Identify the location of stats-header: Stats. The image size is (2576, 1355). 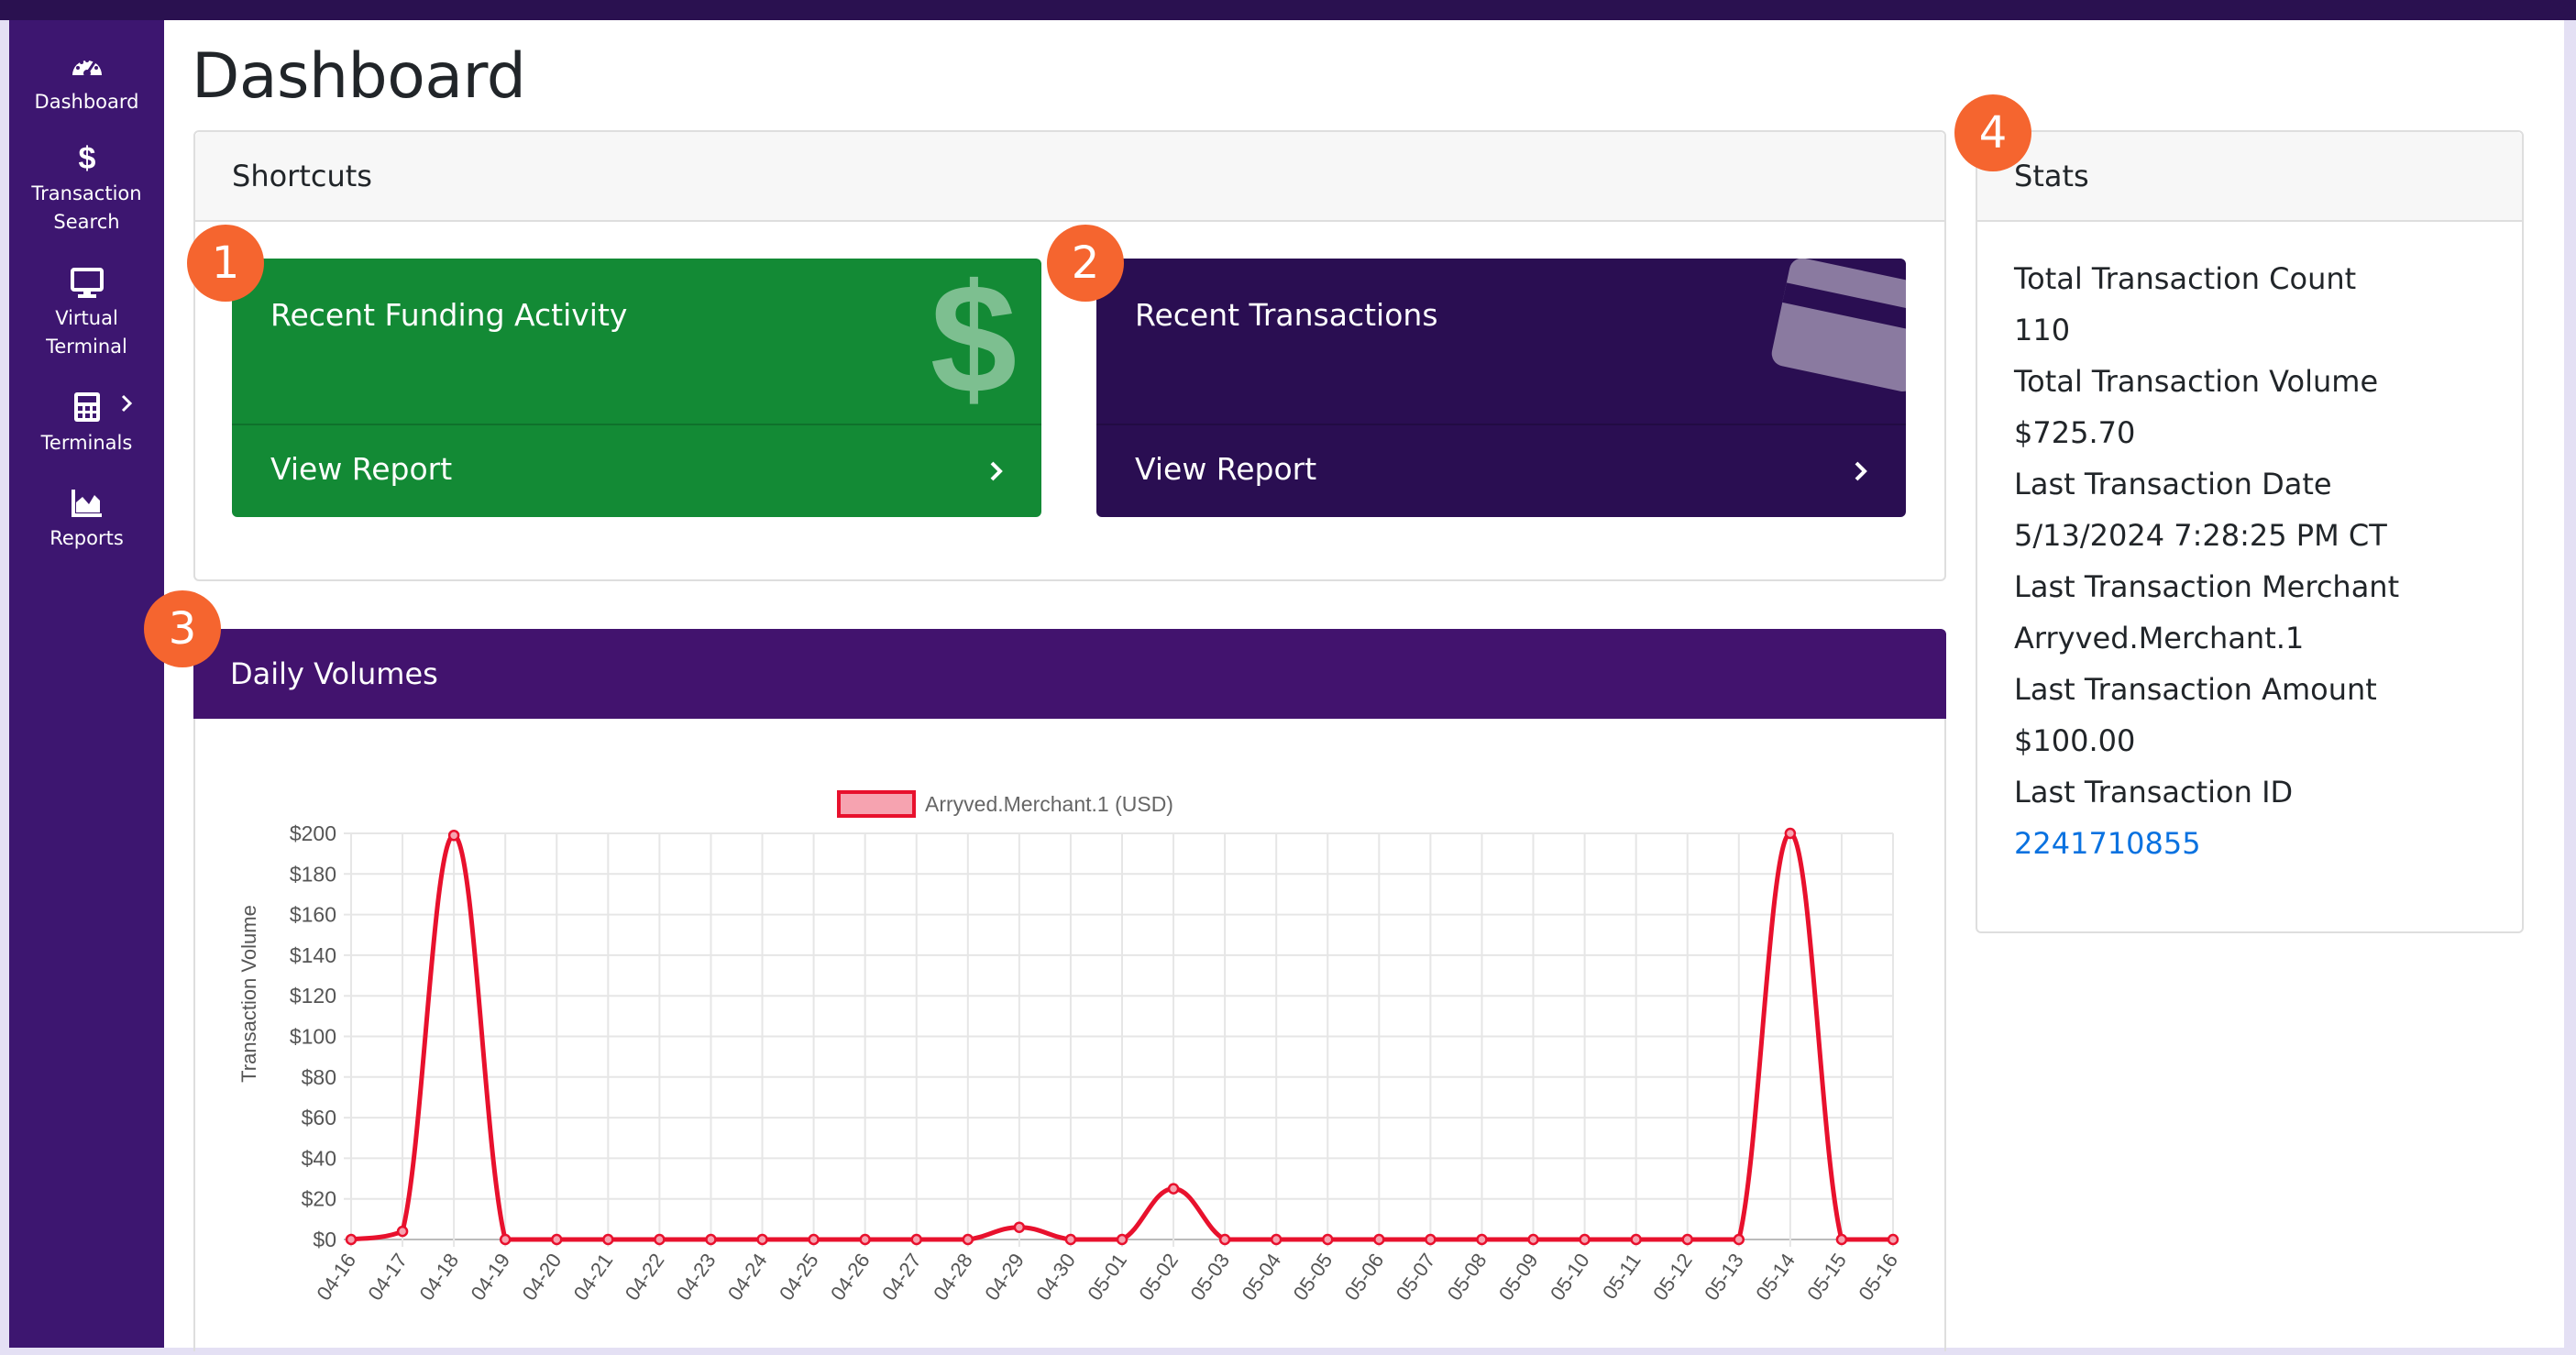
(2249, 177).